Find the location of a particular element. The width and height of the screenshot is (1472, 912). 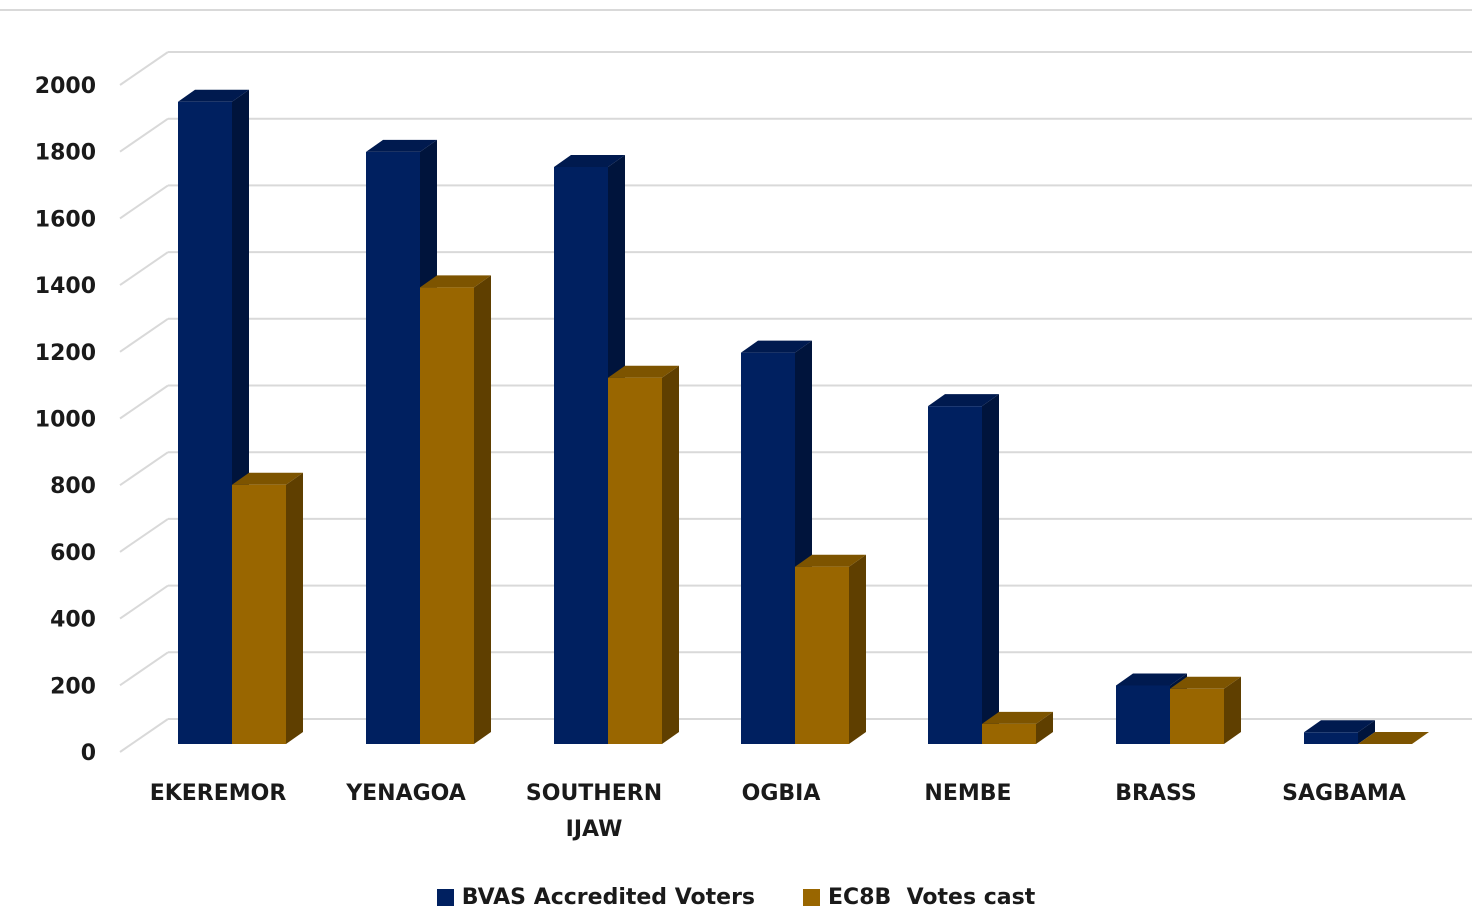

x-category-label-5: BRASS is located at coordinates (1155, 793).